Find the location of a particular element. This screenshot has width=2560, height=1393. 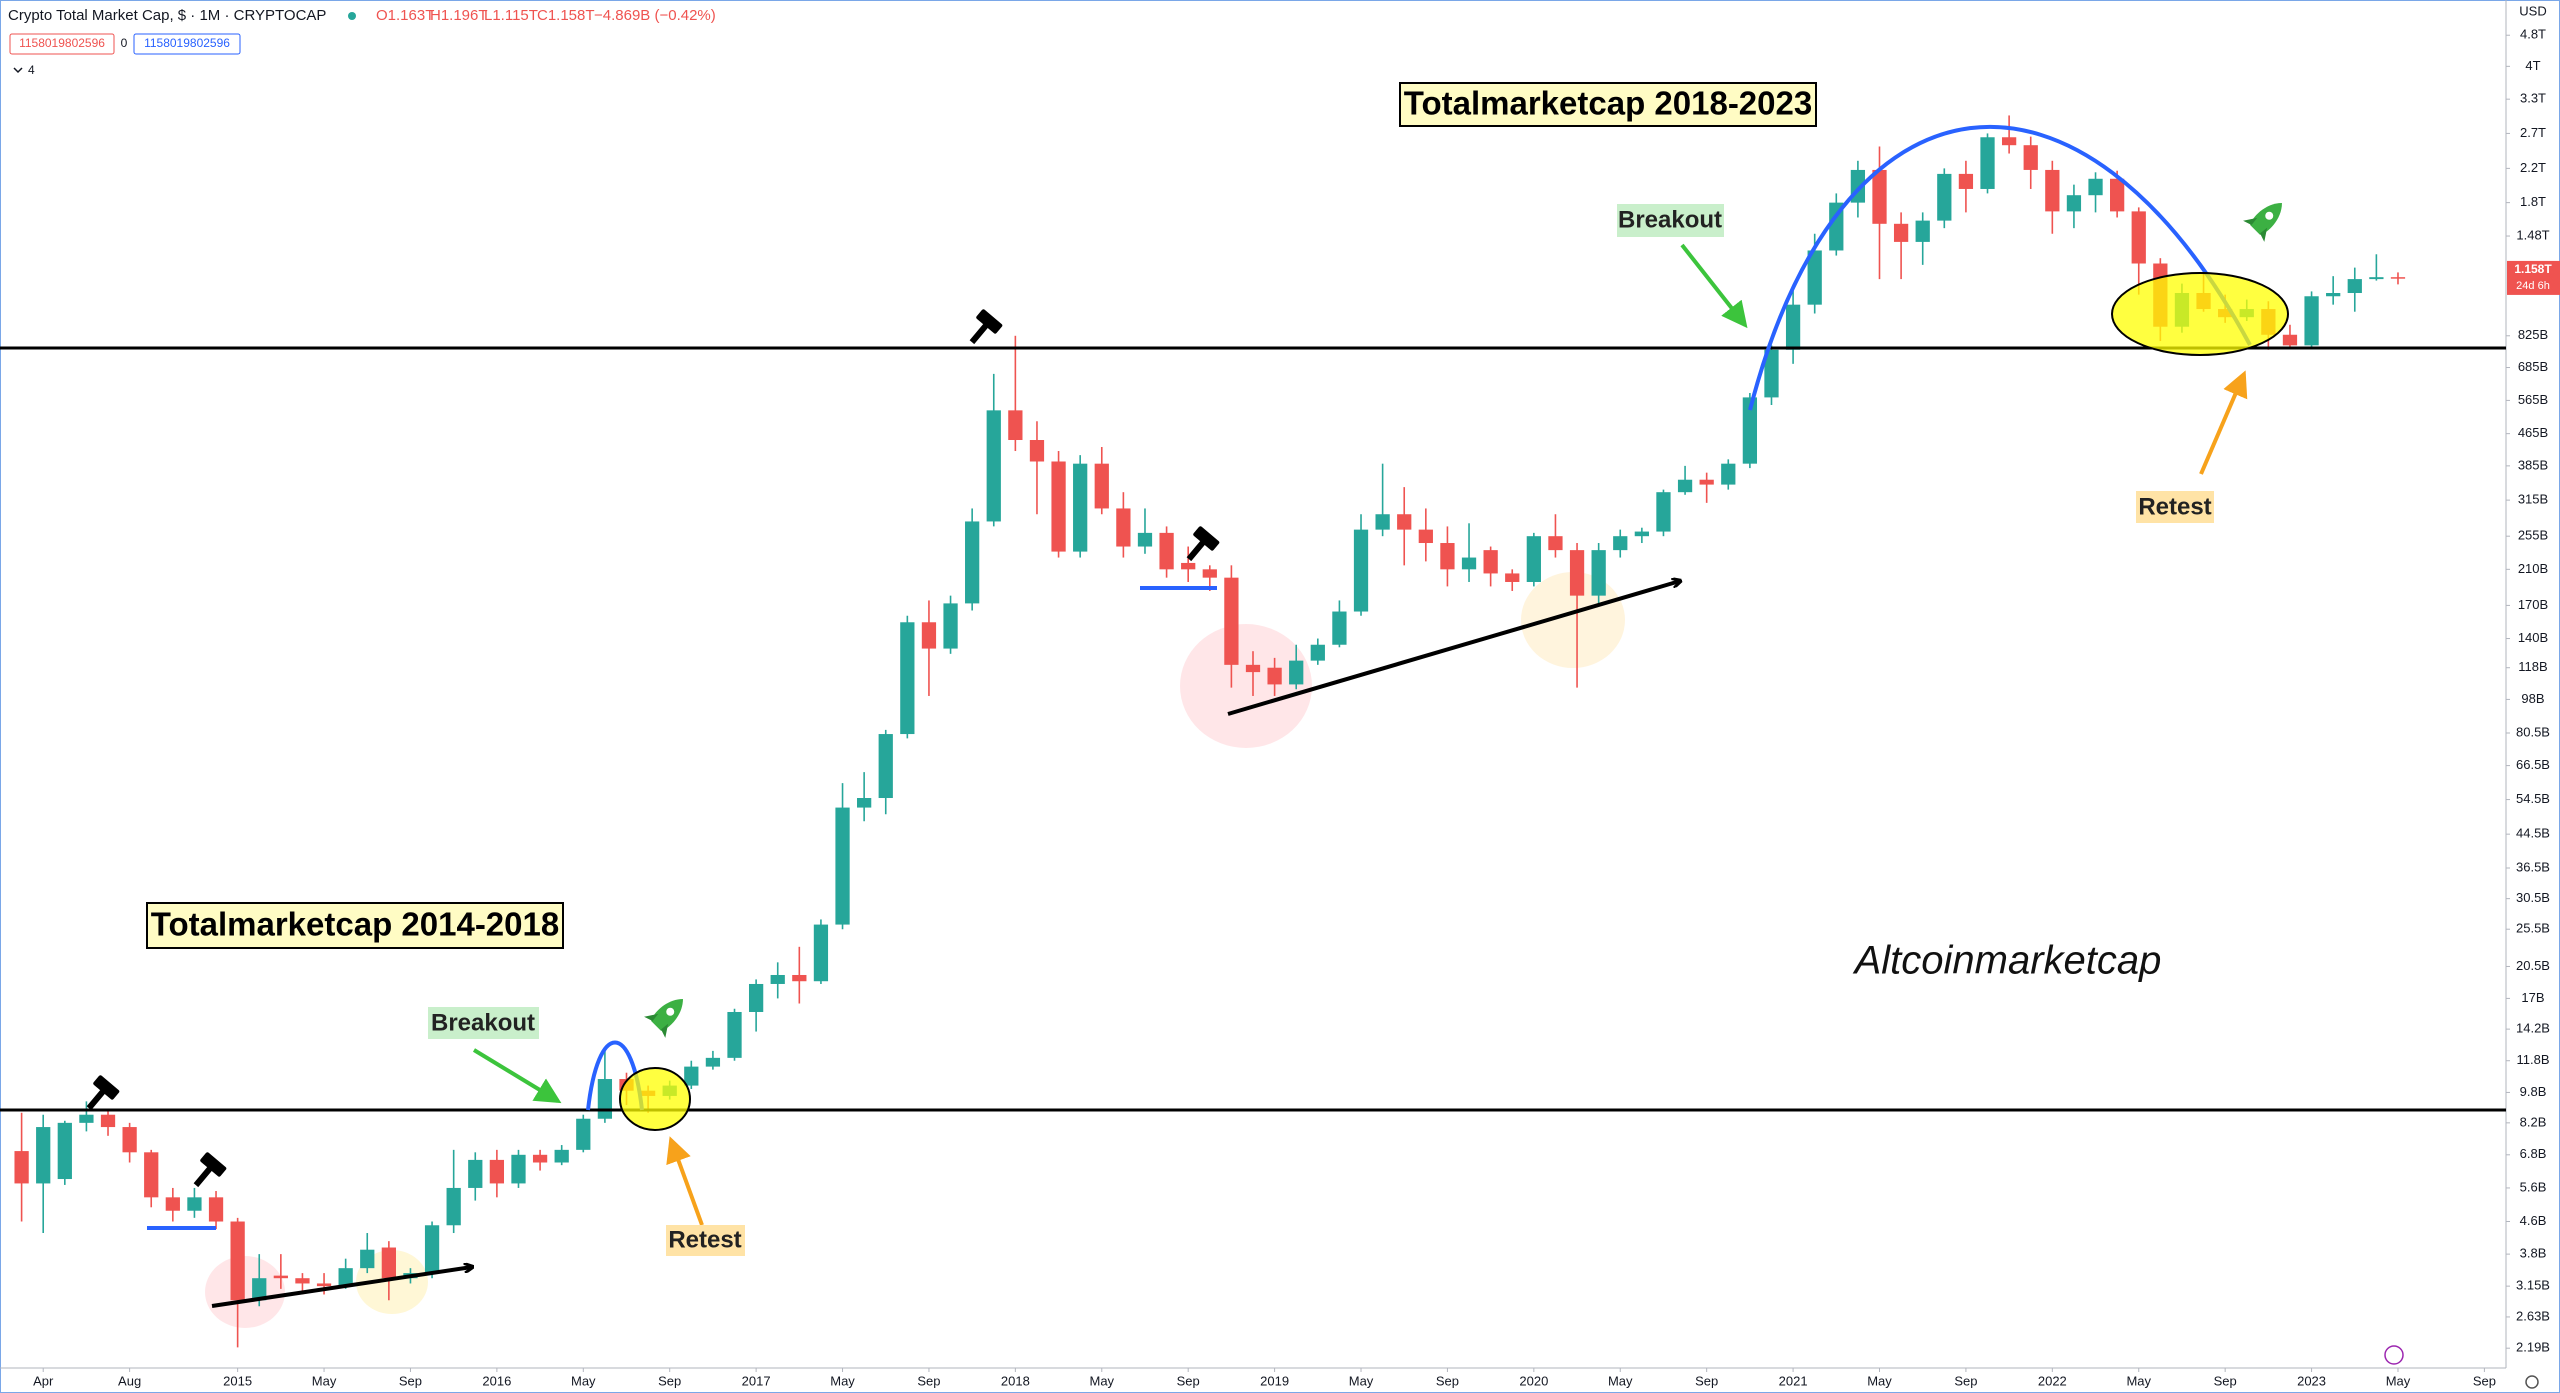

collapse-chevron is located at coordinates (18, 70).